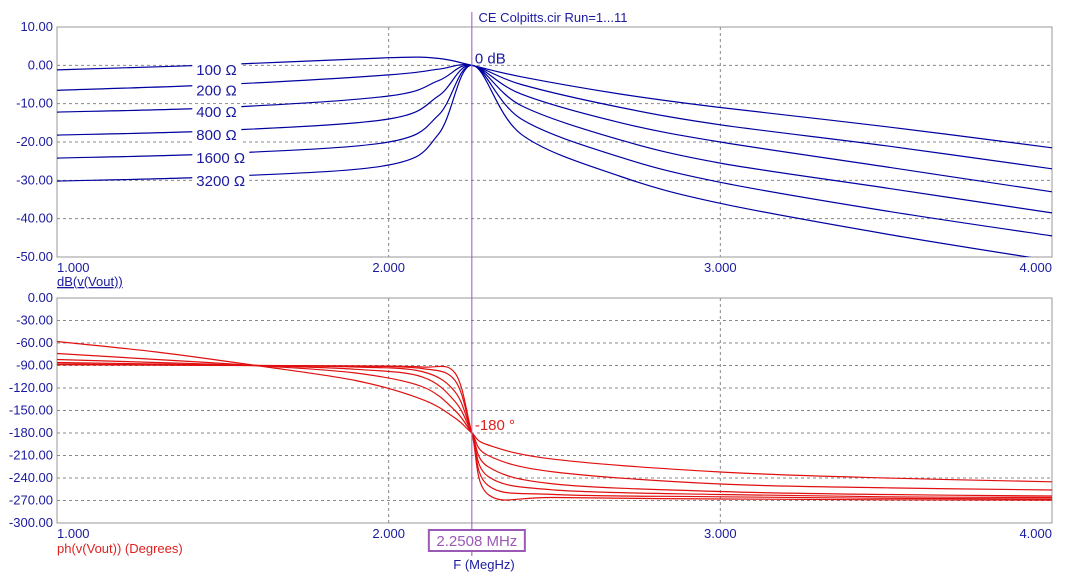 Image resolution: width=1091 pixels, height=580 pixels. I want to click on series-label: 1600 Ω, so click(220, 158).